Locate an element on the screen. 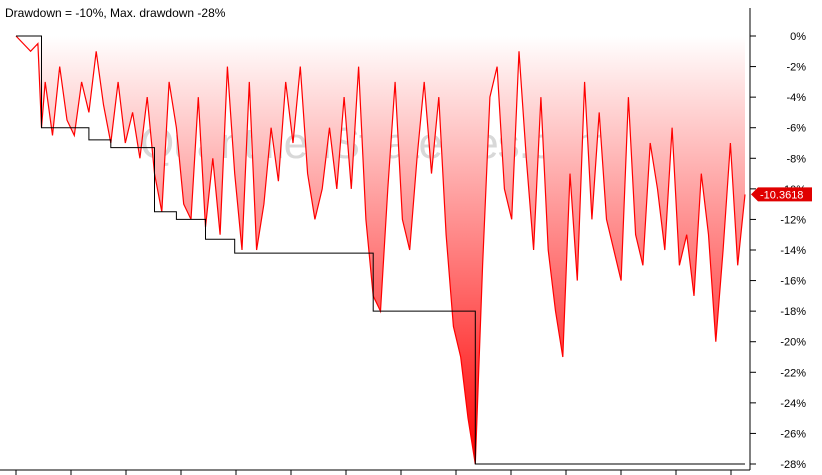 The width and height of the screenshot is (822, 475). y-tick-label: -28% is located at coordinates (793, 465).